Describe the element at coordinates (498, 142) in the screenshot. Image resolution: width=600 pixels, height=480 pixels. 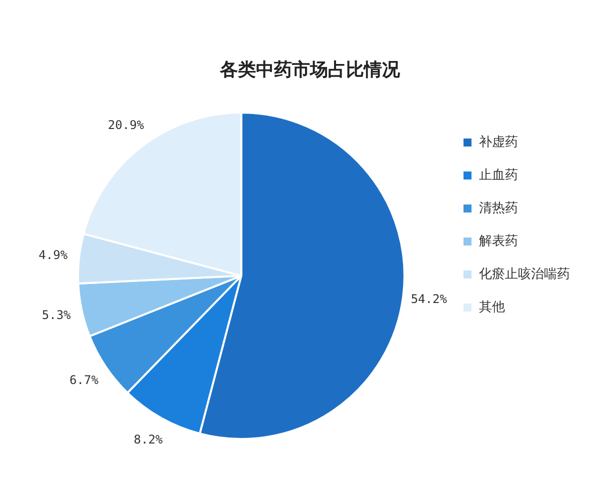
I see `legend-label: 补虚药` at that location.